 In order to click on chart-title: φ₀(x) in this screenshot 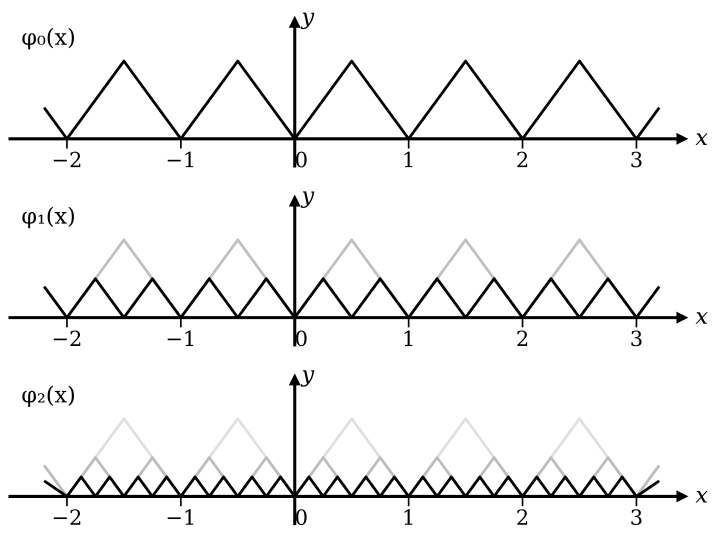, I will do `click(48, 39)`.